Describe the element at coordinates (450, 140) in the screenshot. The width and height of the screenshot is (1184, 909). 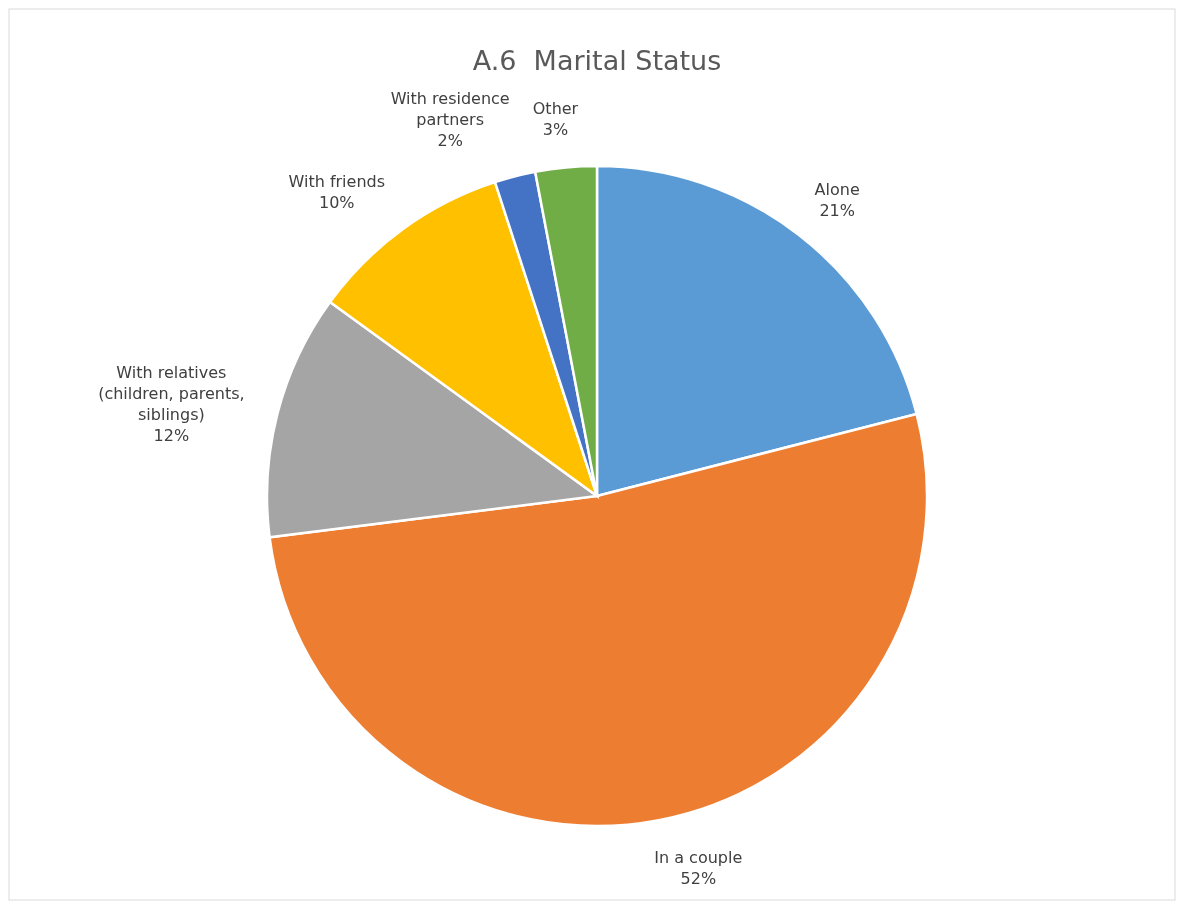
I see `data-label: 2%` at that location.